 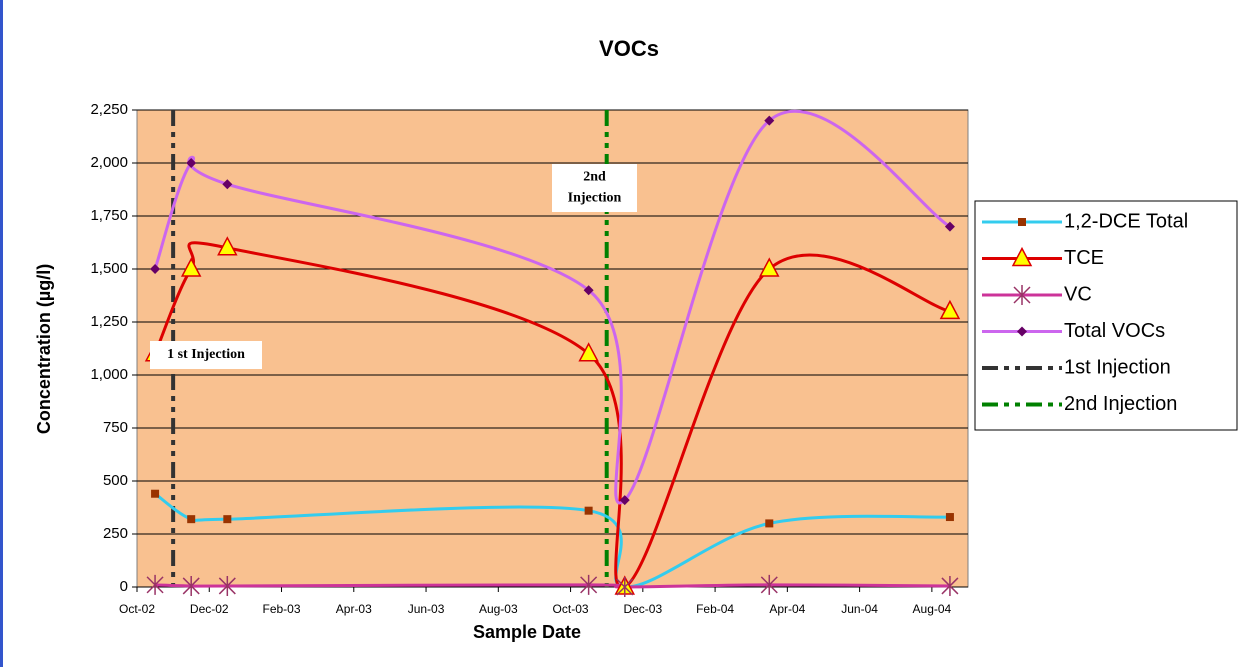 What do you see at coordinates (137, 609) in the screenshot?
I see `x-tick-label: Oct-02` at bounding box center [137, 609].